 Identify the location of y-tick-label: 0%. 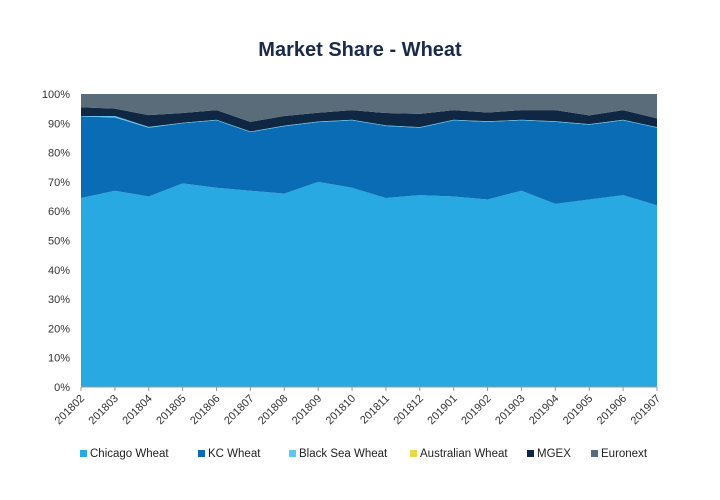
(62, 388).